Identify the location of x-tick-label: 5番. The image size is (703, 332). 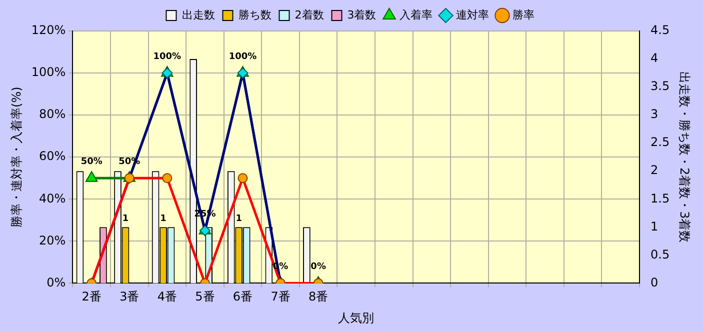
(205, 297).